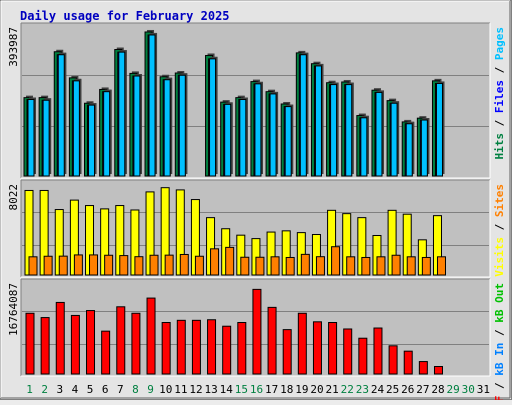  What do you see at coordinates (135, 389) in the screenshot?
I see `x-tick-label: 8` at bounding box center [135, 389].